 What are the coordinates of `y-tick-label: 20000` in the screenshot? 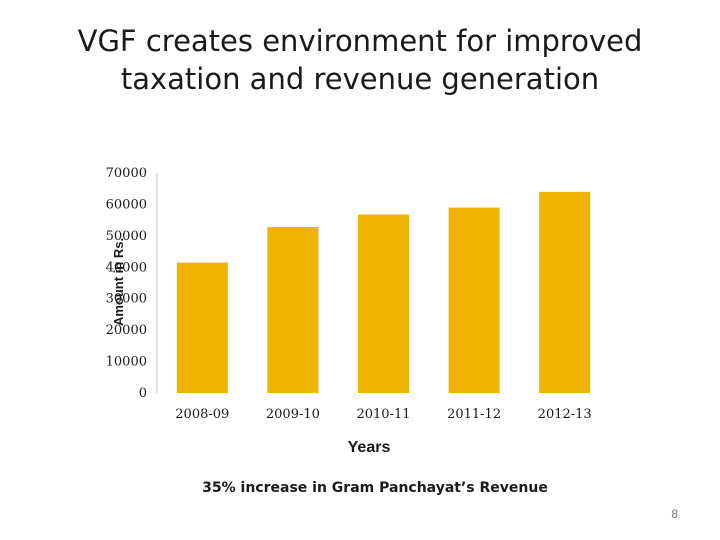 It's located at (126, 330).